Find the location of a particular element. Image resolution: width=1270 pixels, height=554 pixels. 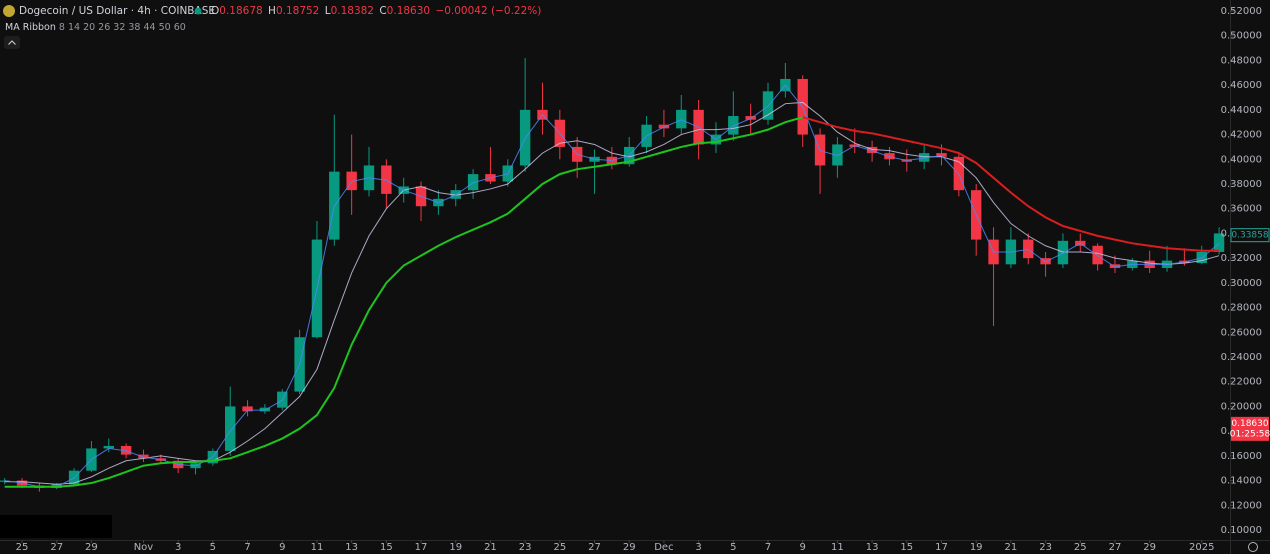

last-price-box is located at coordinates (1250, 428).